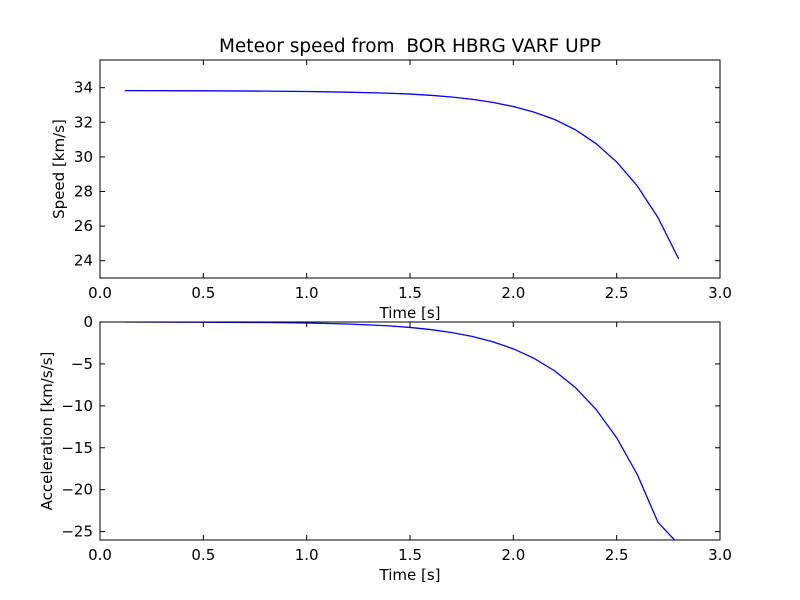  I want to click on speed-x-axis-label: Time [s], so click(410, 313).